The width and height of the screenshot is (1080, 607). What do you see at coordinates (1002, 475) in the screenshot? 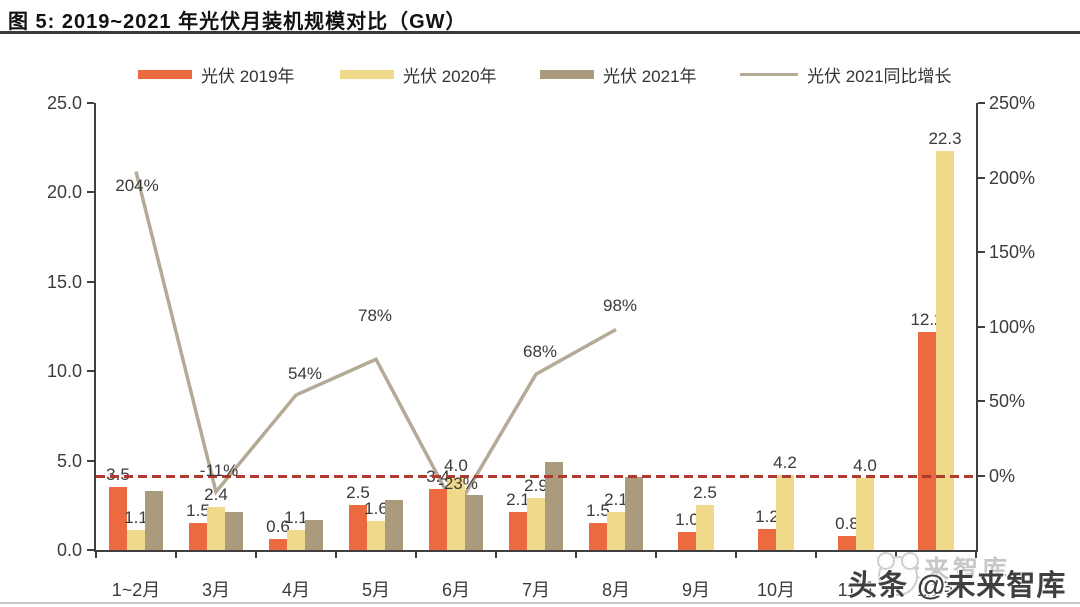
I see `y-right-tick-label: 0%` at bounding box center [1002, 475].